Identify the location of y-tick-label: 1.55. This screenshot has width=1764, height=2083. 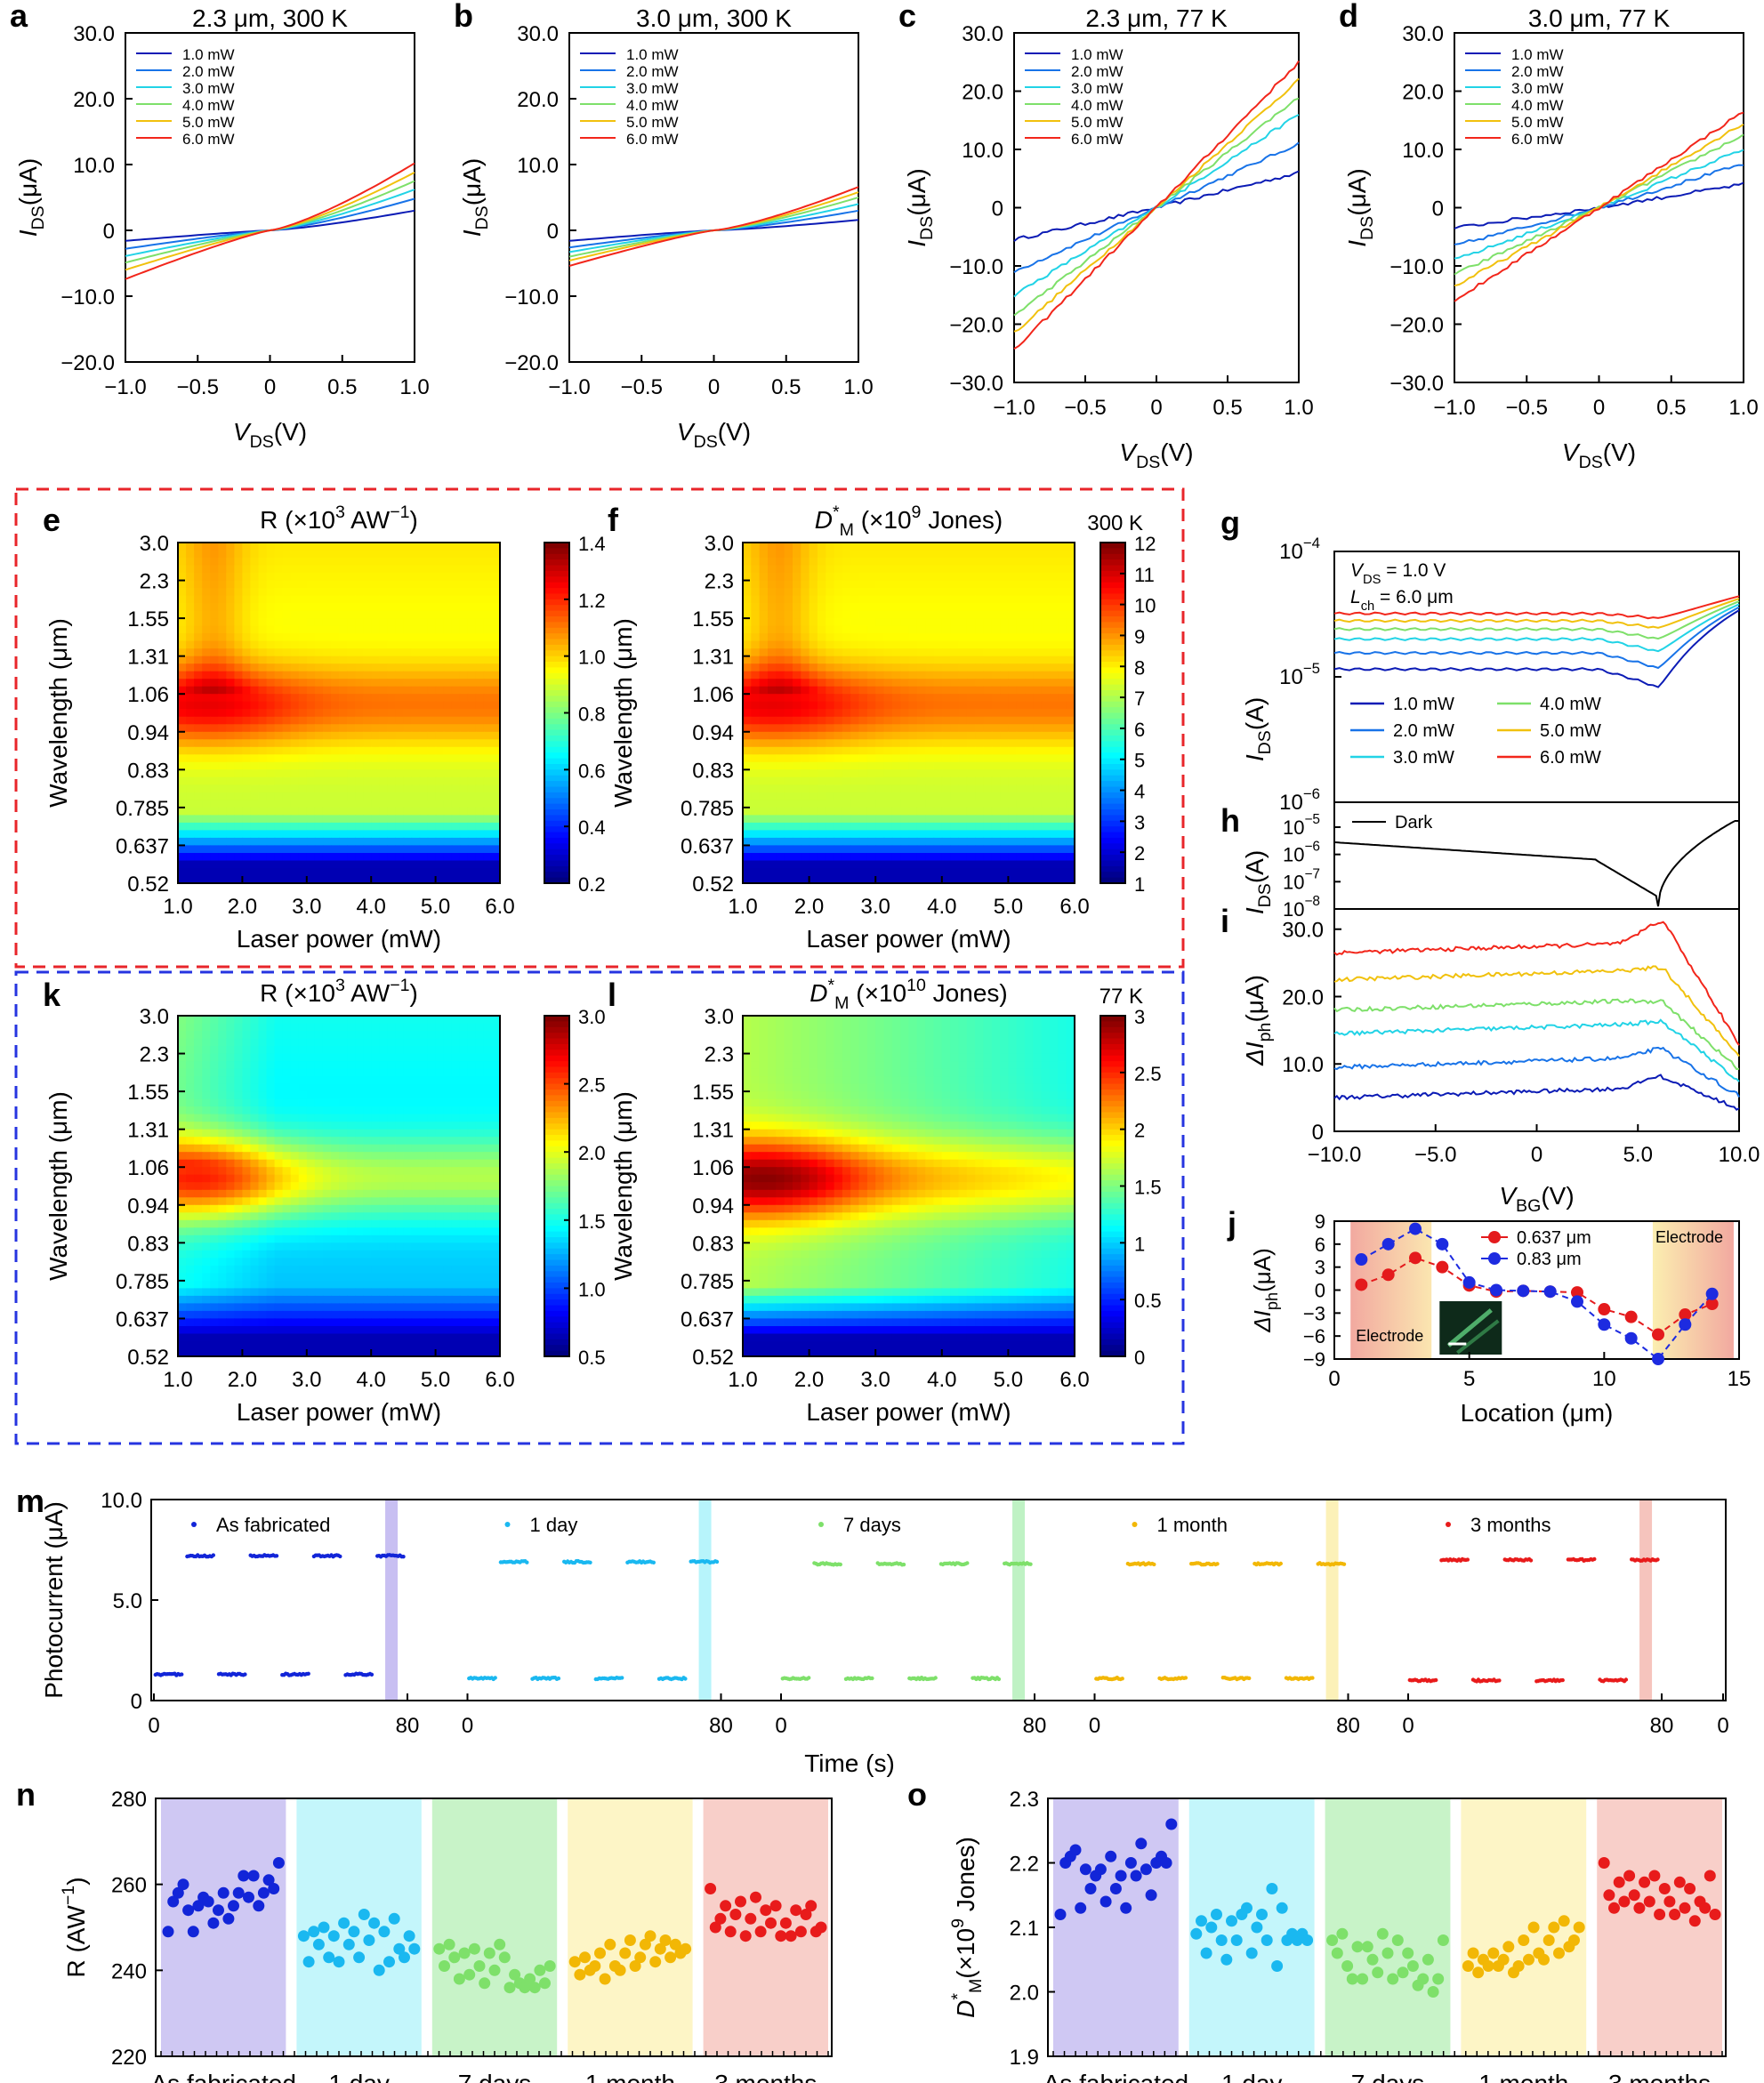
(148, 619).